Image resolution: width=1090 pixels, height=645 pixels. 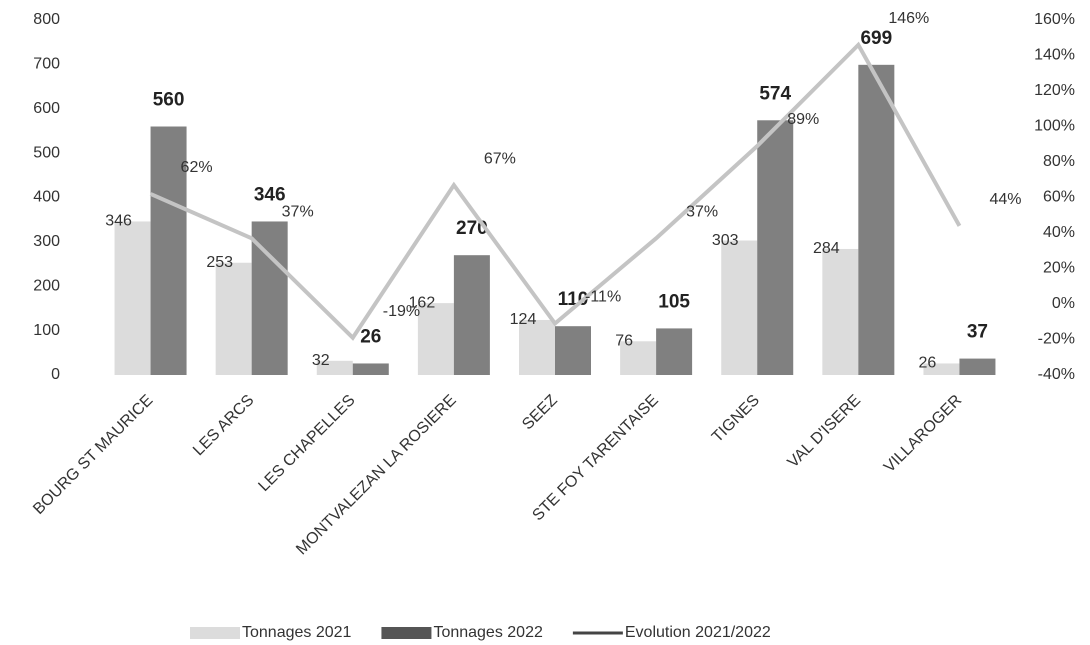 I want to click on y-tick-label: 700, so click(x=46, y=64).